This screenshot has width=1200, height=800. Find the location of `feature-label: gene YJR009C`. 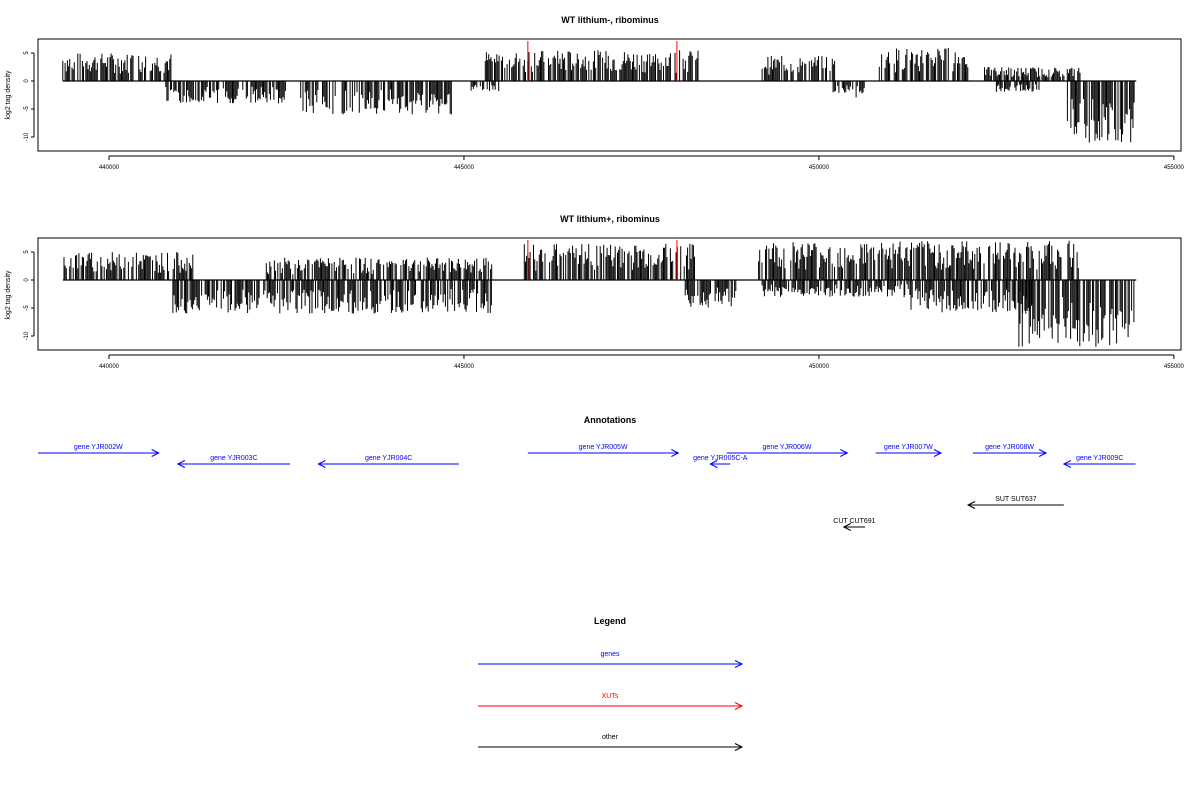

feature-label: gene YJR009C is located at coordinates (1099, 458).